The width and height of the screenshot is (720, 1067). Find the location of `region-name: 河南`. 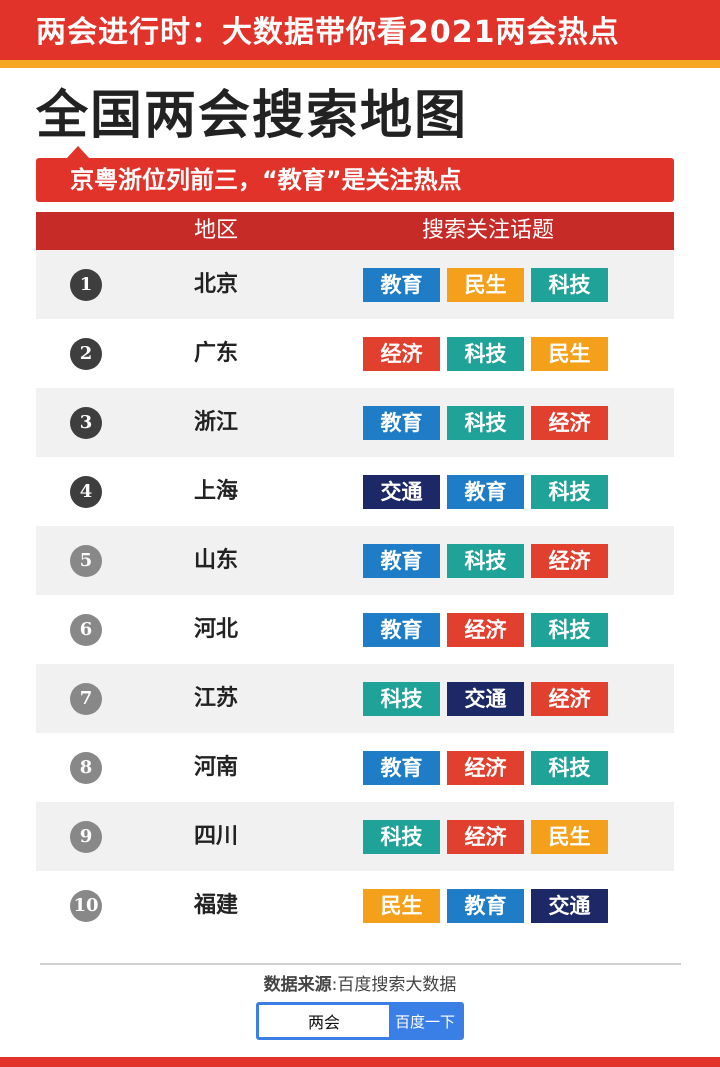

region-name: 河南 is located at coordinates (215, 767).